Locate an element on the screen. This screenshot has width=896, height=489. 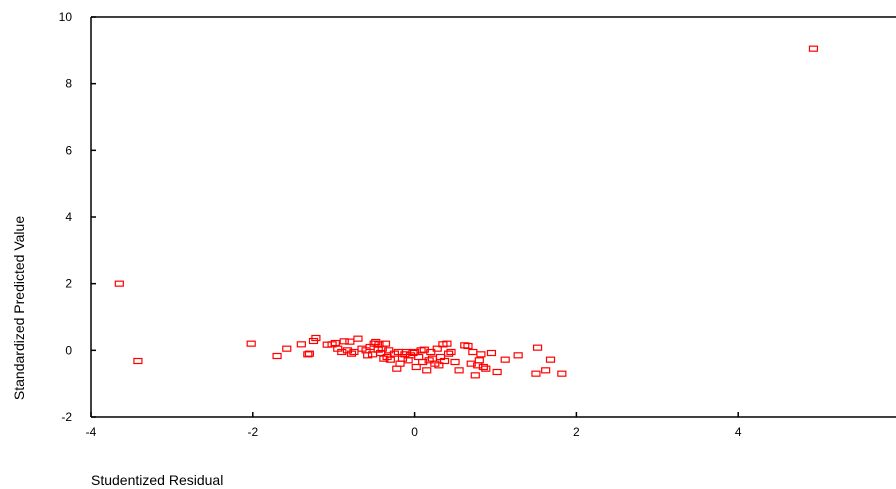
y-tick-label: -2 is located at coordinates (66, 417).